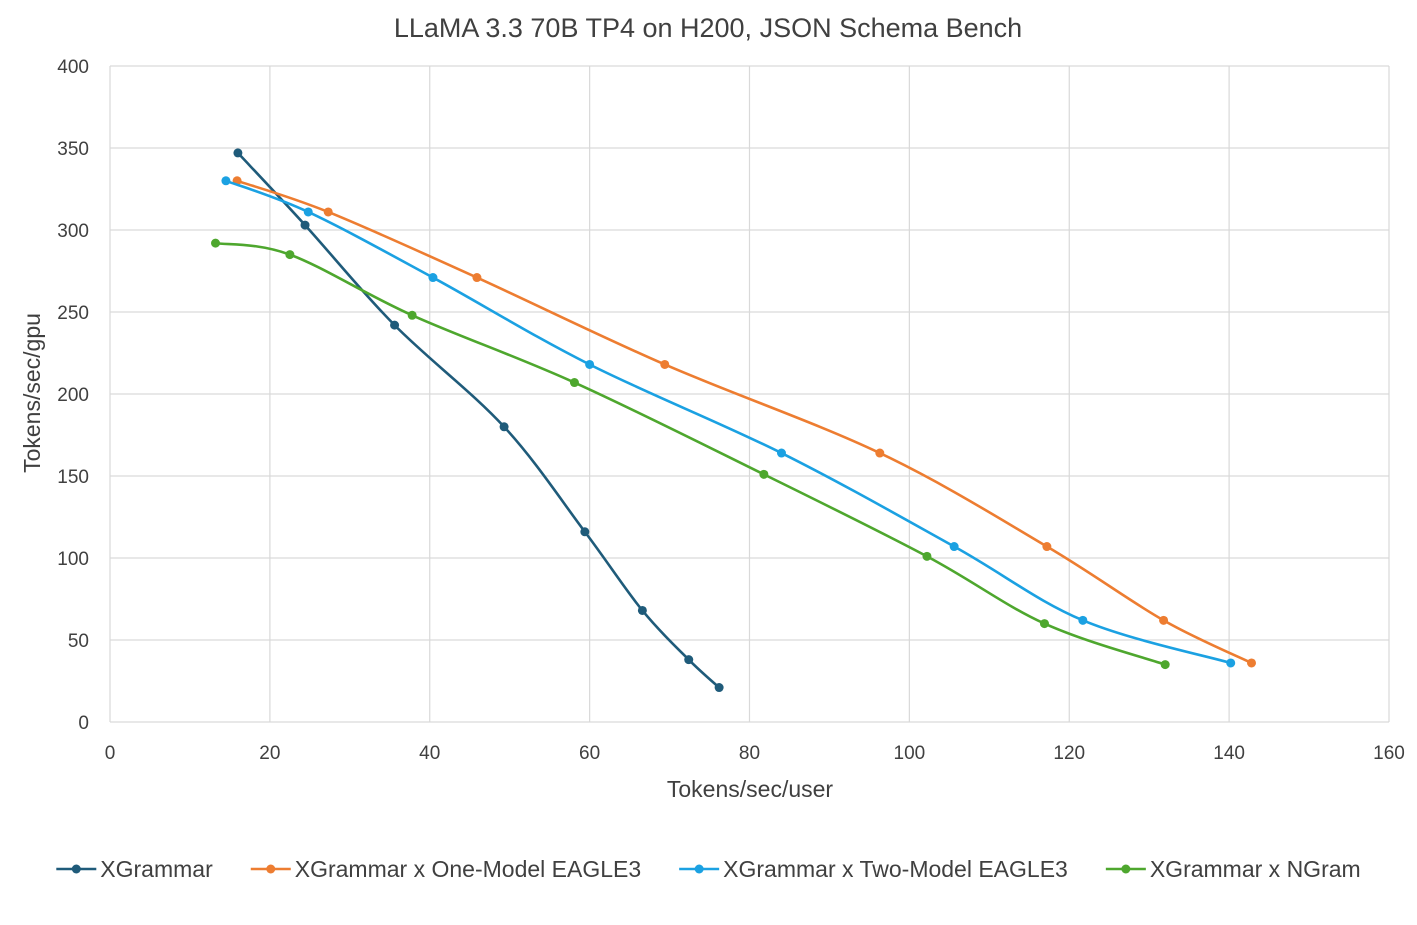 This screenshot has width=1417, height=925. I want to click on legend-label: XGrammar, so click(156, 869).